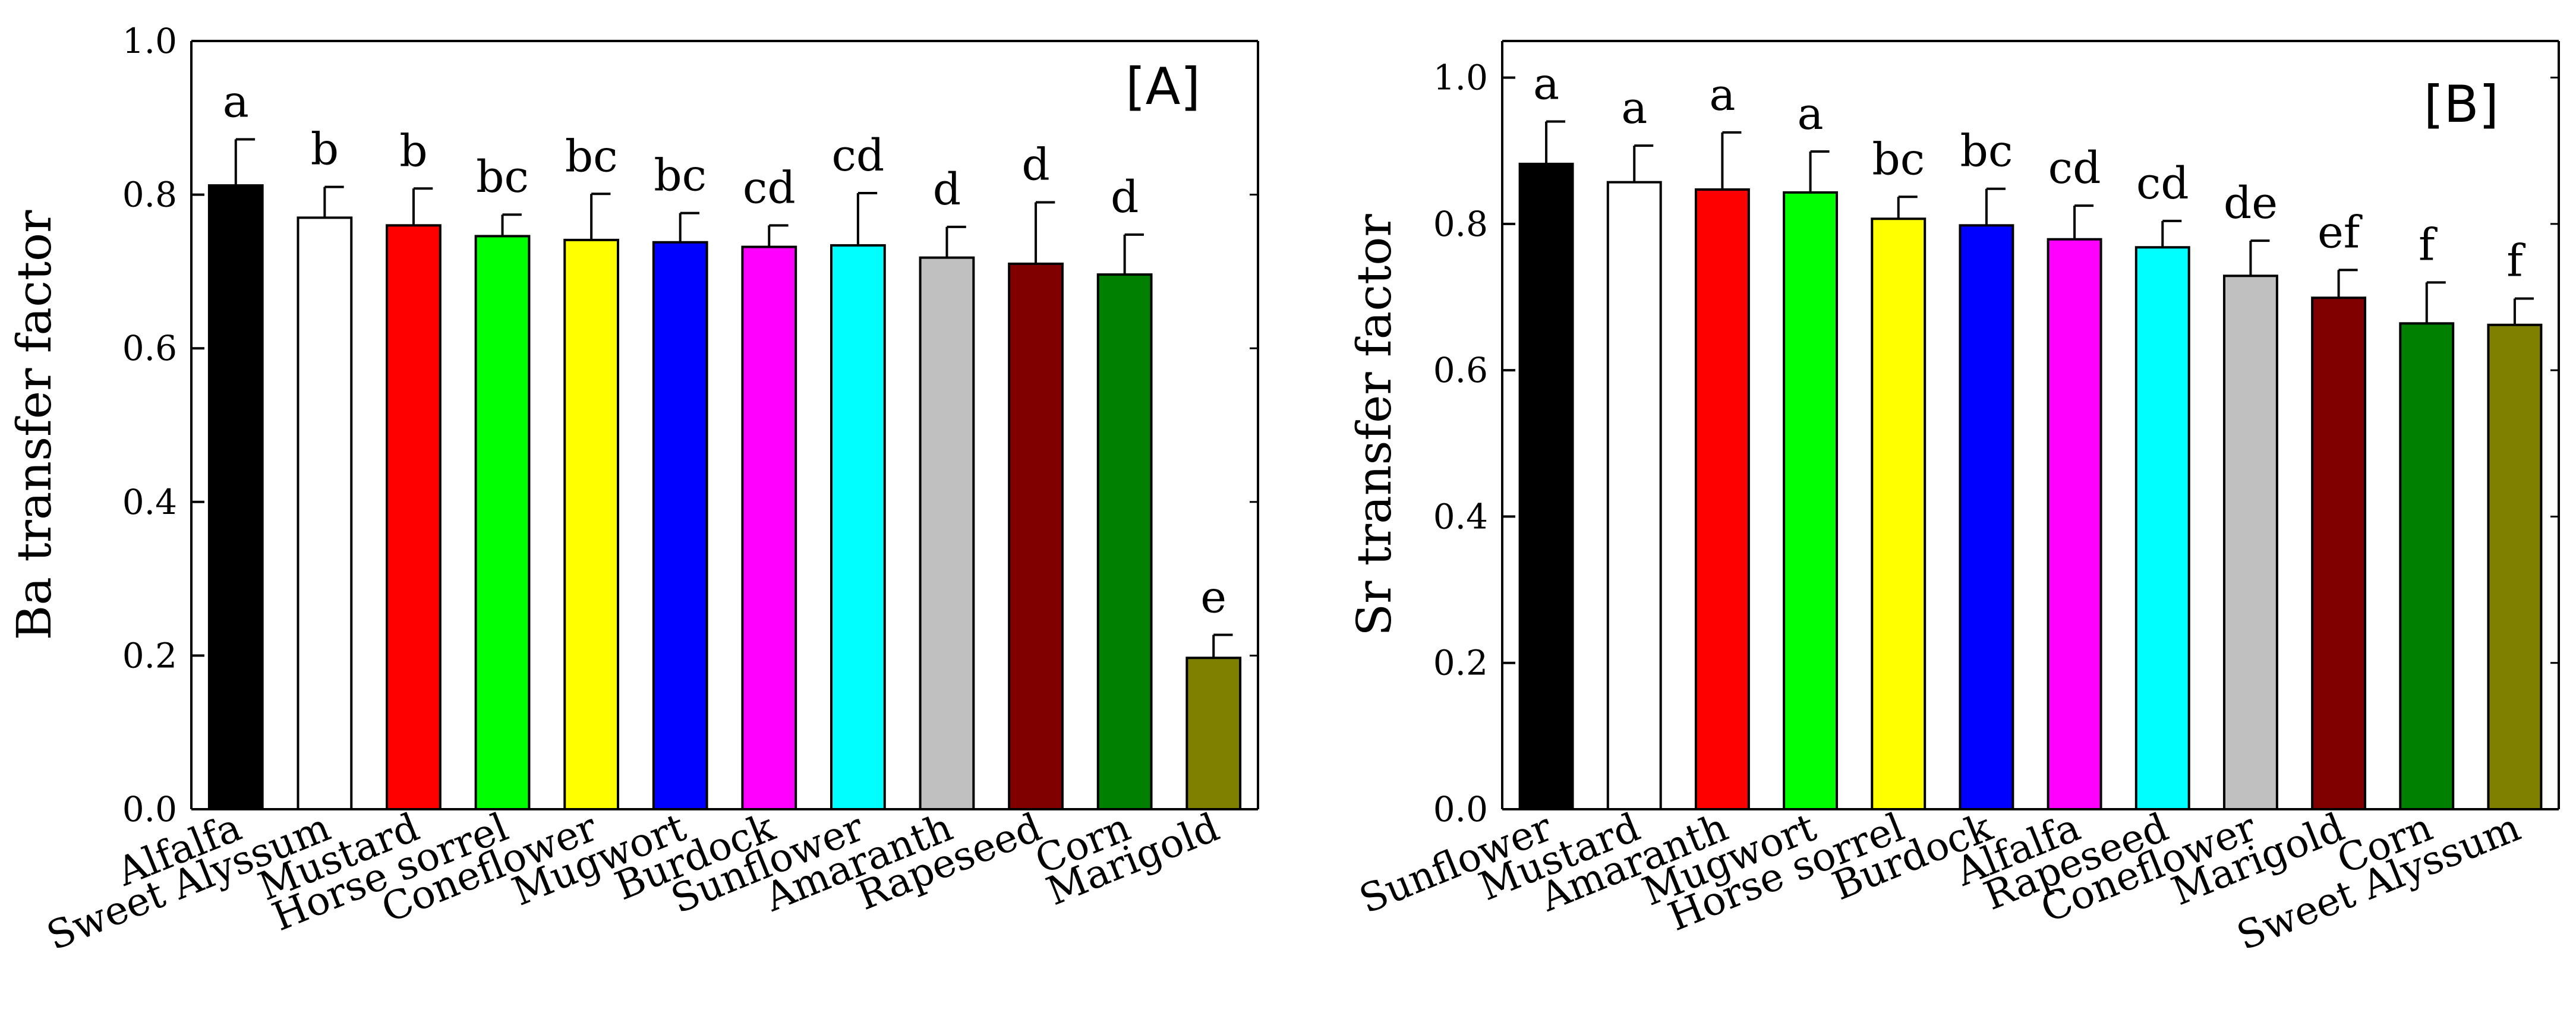 This screenshot has width=2576, height=1016. What do you see at coordinates (2461, 104) in the screenshot?
I see `panel-label: [B]` at bounding box center [2461, 104].